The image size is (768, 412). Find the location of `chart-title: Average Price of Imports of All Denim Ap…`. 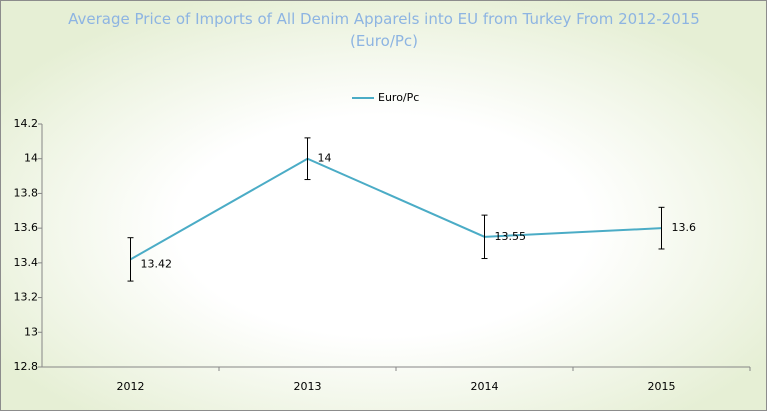

chart-title: Average Price of Imports of All Denim Ap… is located at coordinates (384, 30).